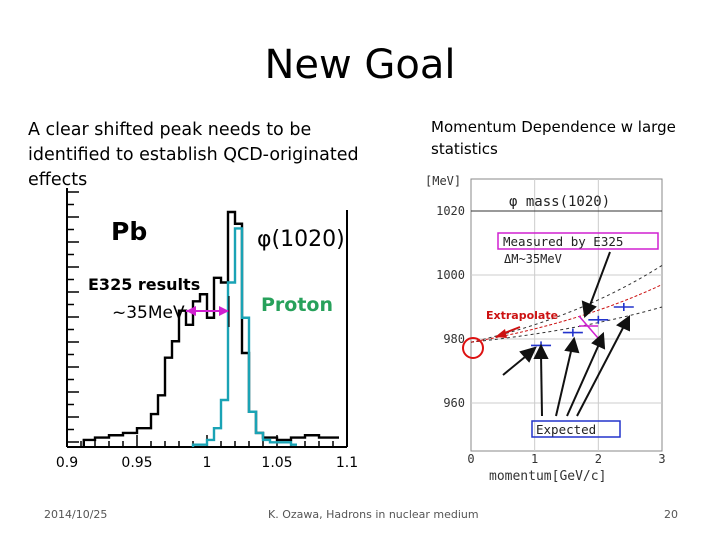 The width and height of the screenshot is (720, 540). I want to click on measured-label: Measured by E325, so click(563, 241).